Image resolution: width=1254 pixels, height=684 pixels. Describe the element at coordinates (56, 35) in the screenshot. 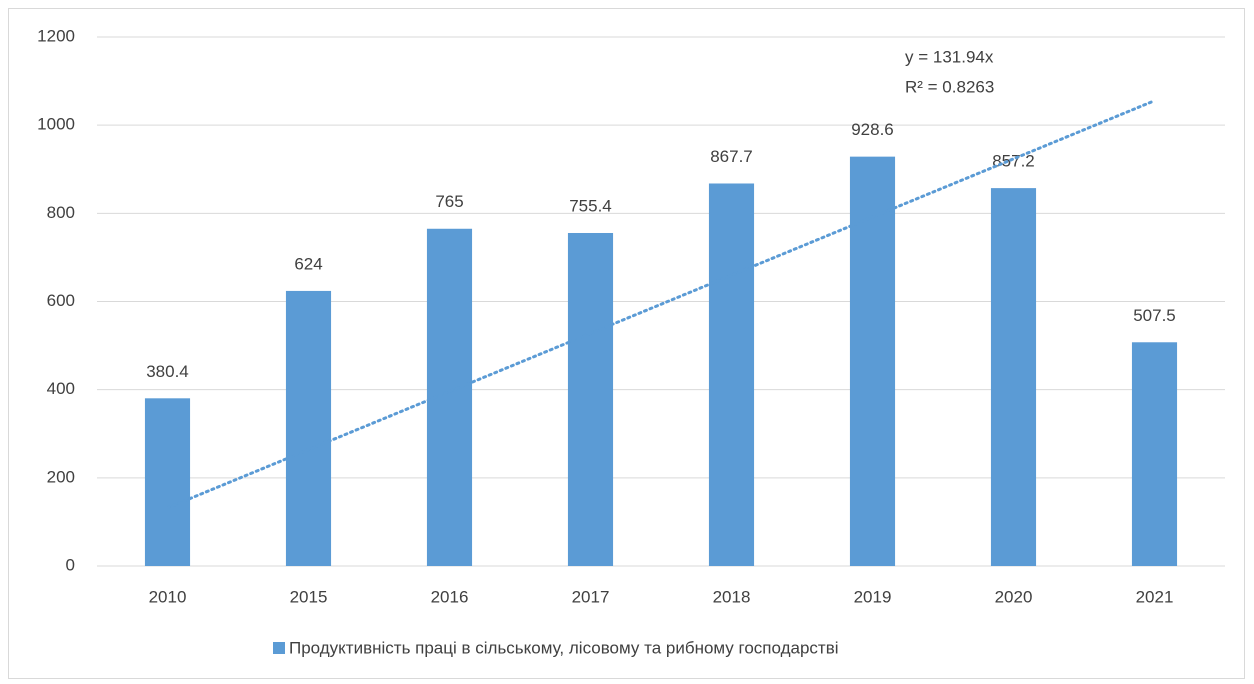

I see `y-tick-label: 1200` at that location.